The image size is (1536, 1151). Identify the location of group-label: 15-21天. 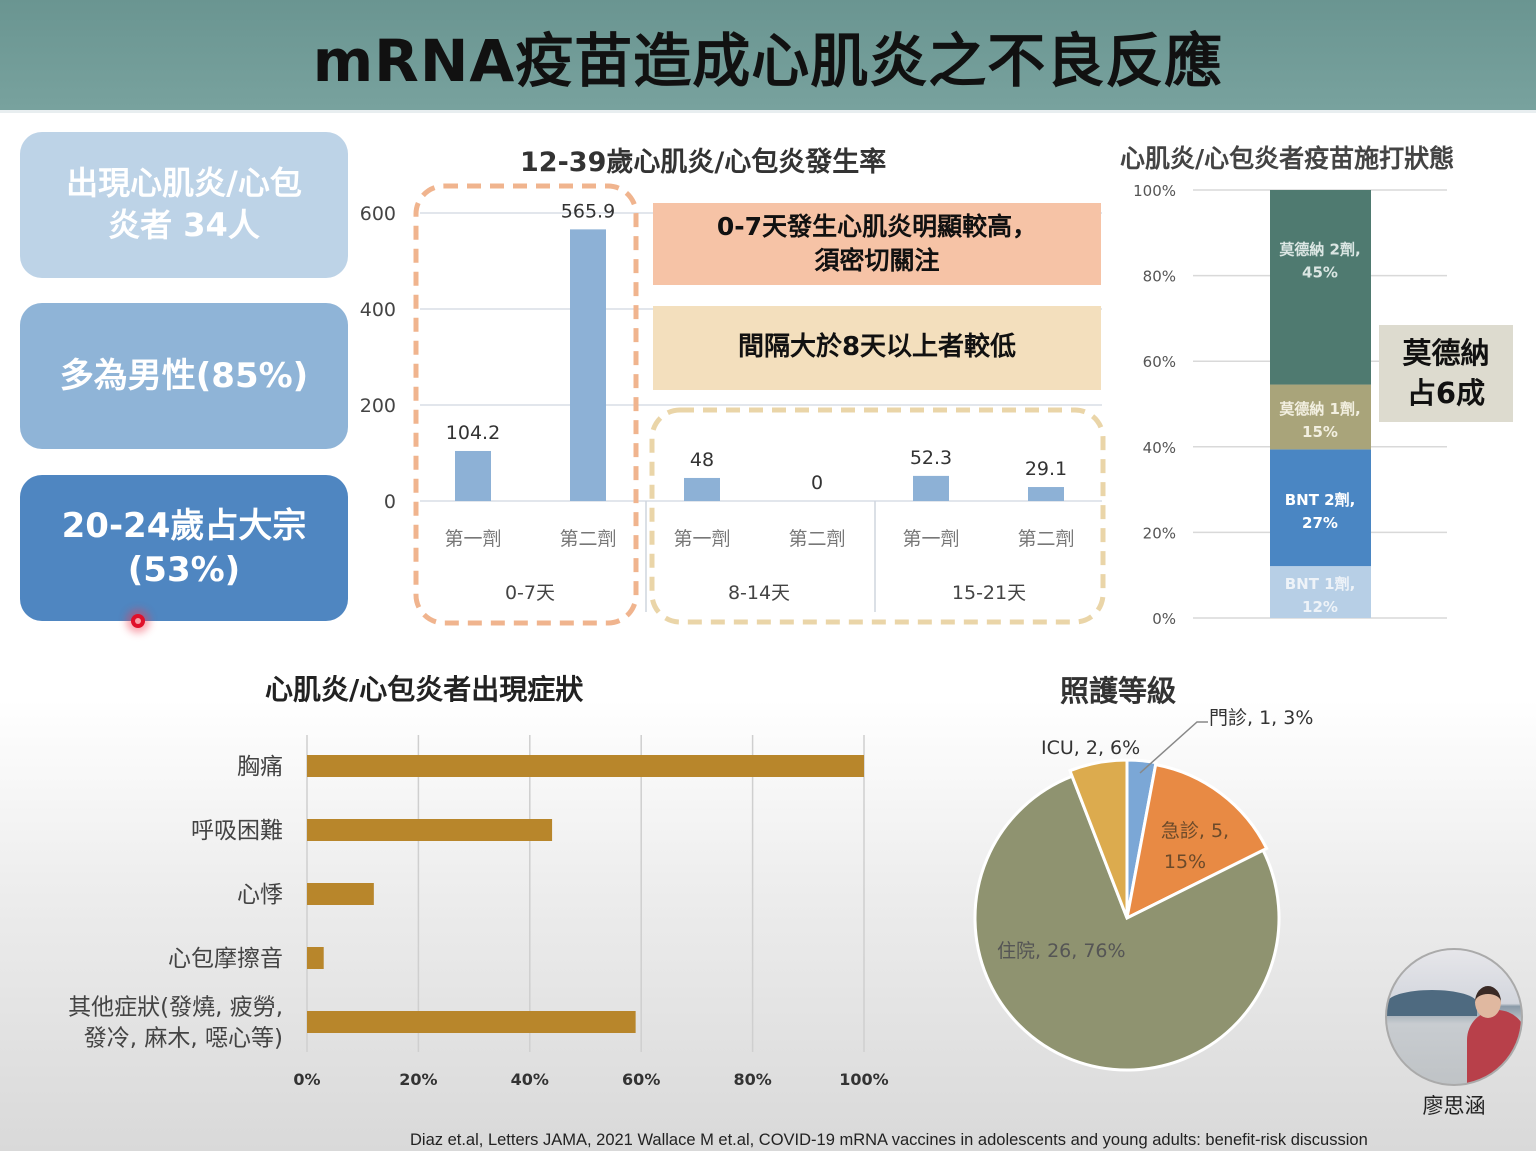
(989, 593).